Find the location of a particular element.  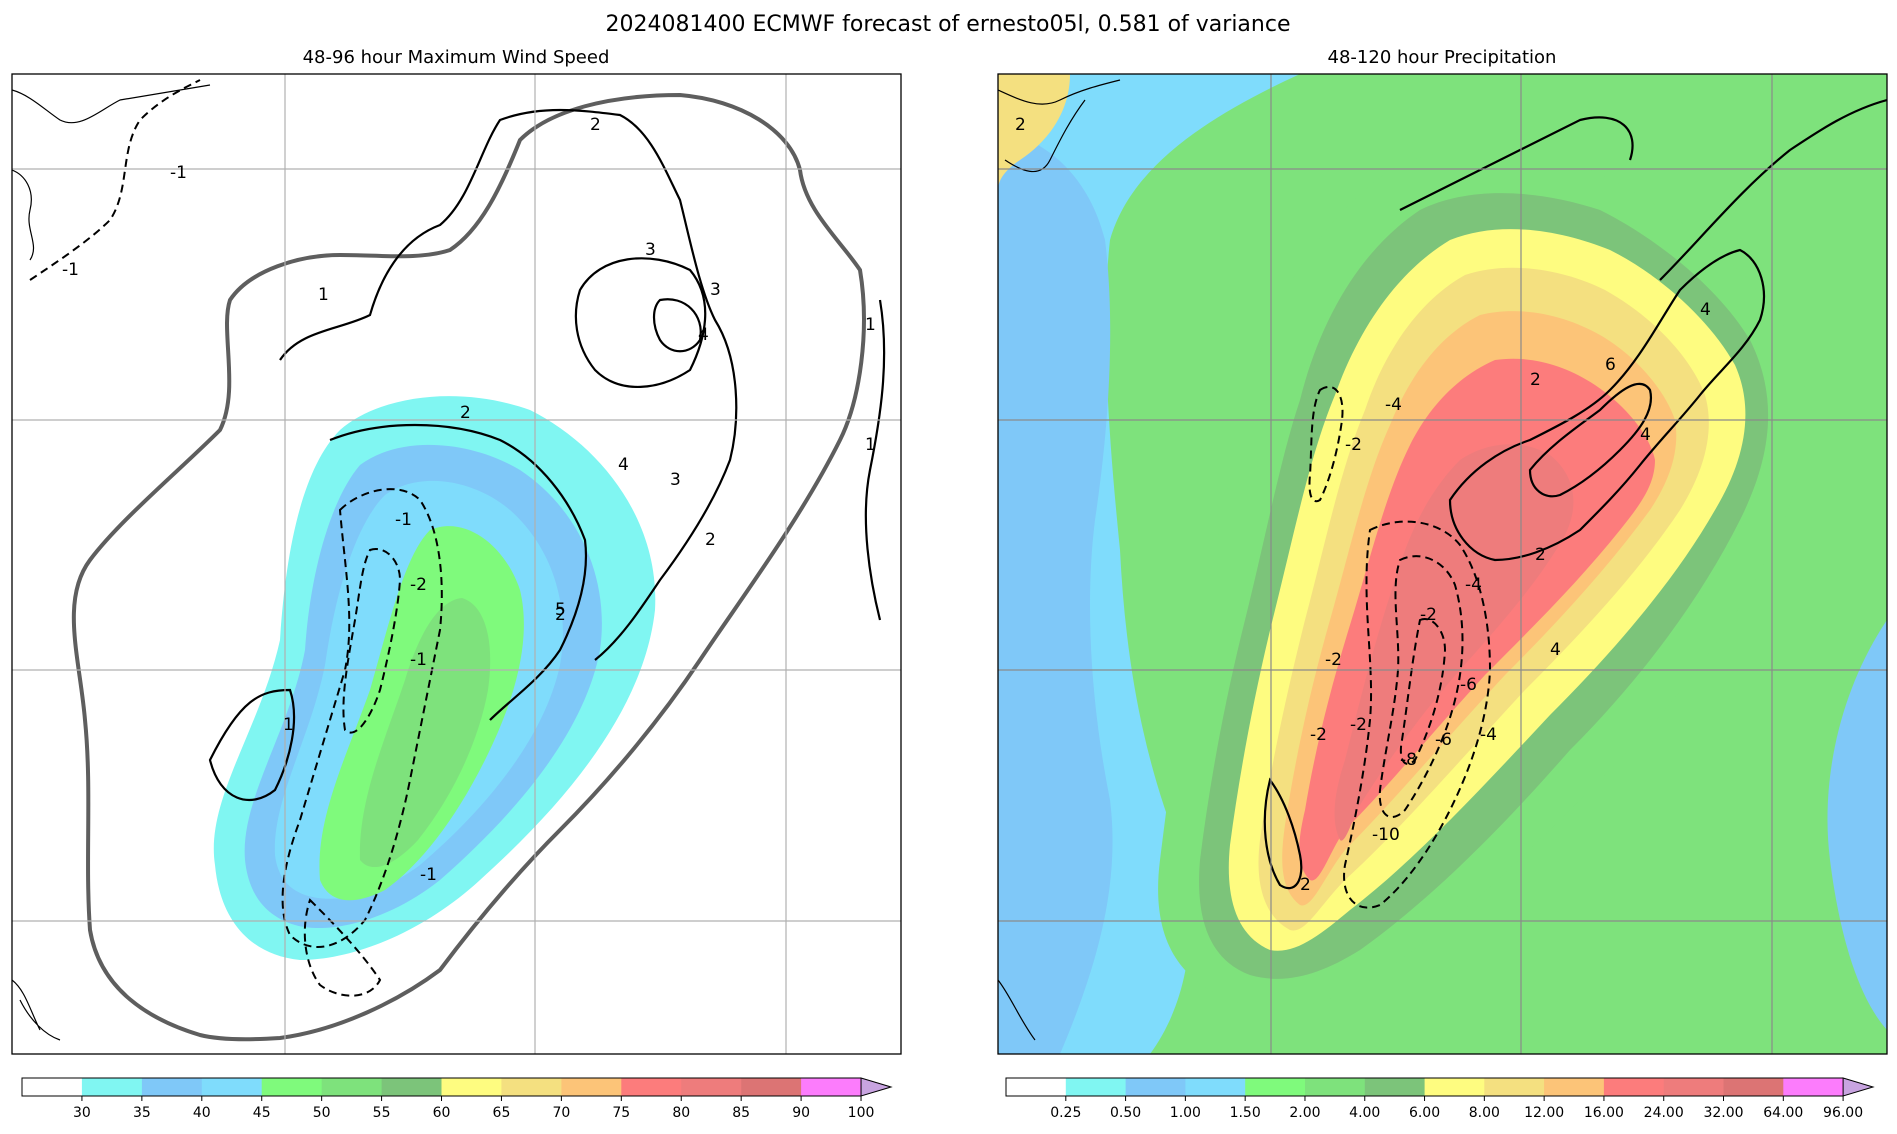

colorbar-tick-label: 65 is located at coordinates (502, 1113).